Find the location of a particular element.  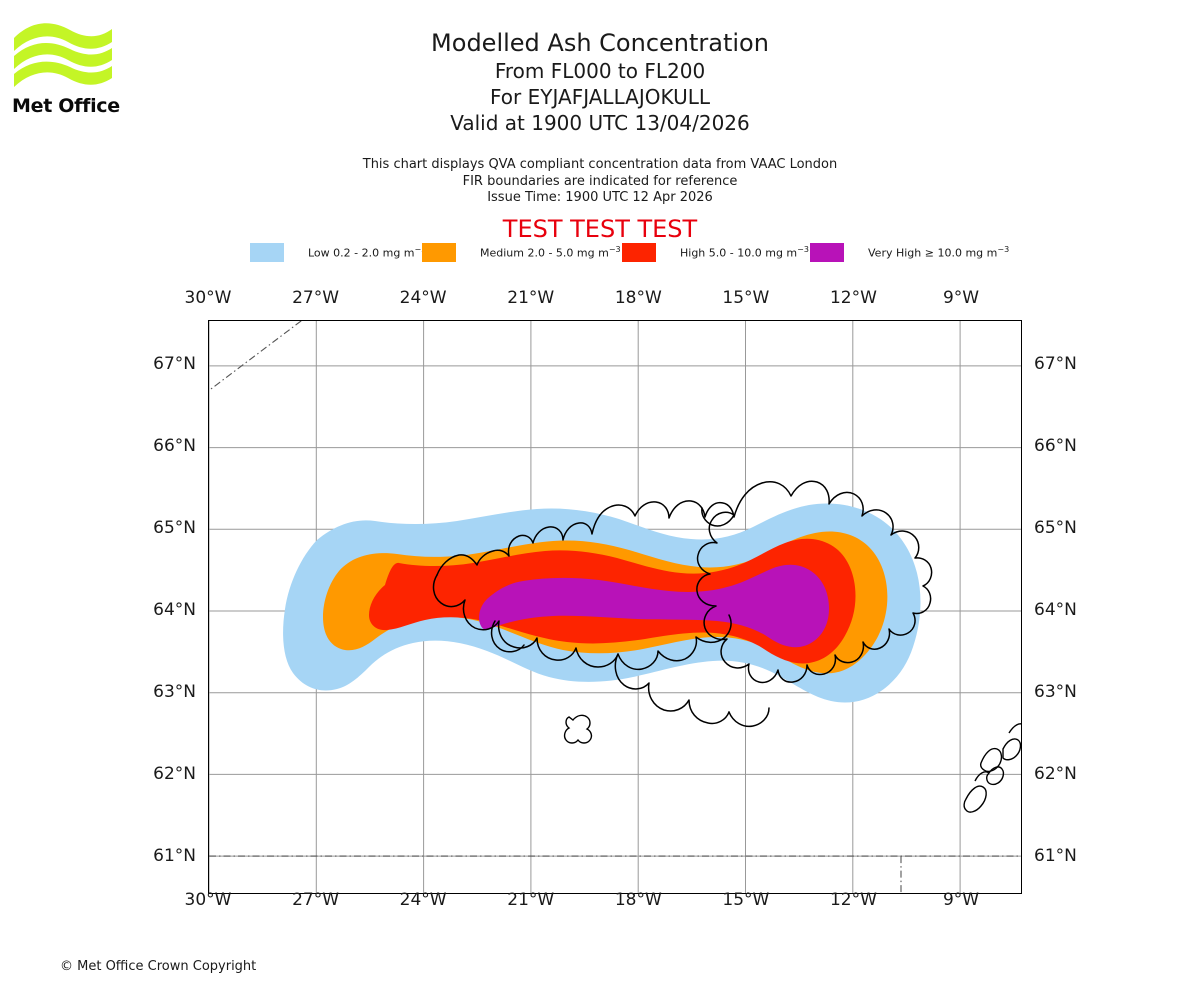

y-tick-right-6: 67°N is located at coordinates (1055, 364).